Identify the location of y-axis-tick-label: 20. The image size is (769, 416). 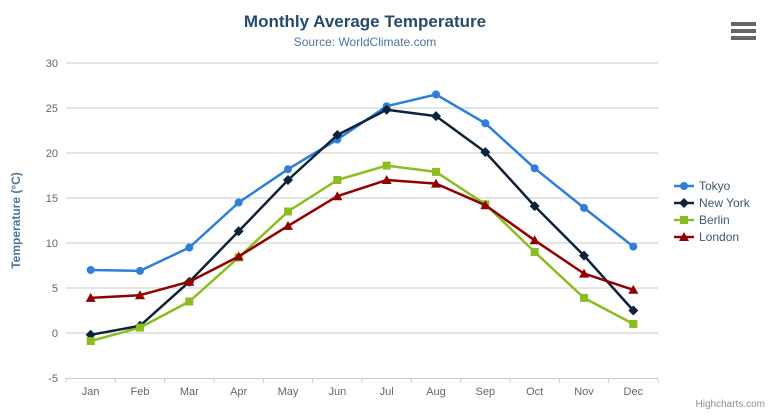
(52, 154).